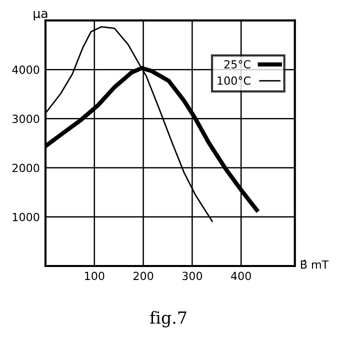 The width and height of the screenshot is (337, 341). What do you see at coordinates (192, 276) in the screenshot?
I see `x-tick-label: 300` at bounding box center [192, 276].